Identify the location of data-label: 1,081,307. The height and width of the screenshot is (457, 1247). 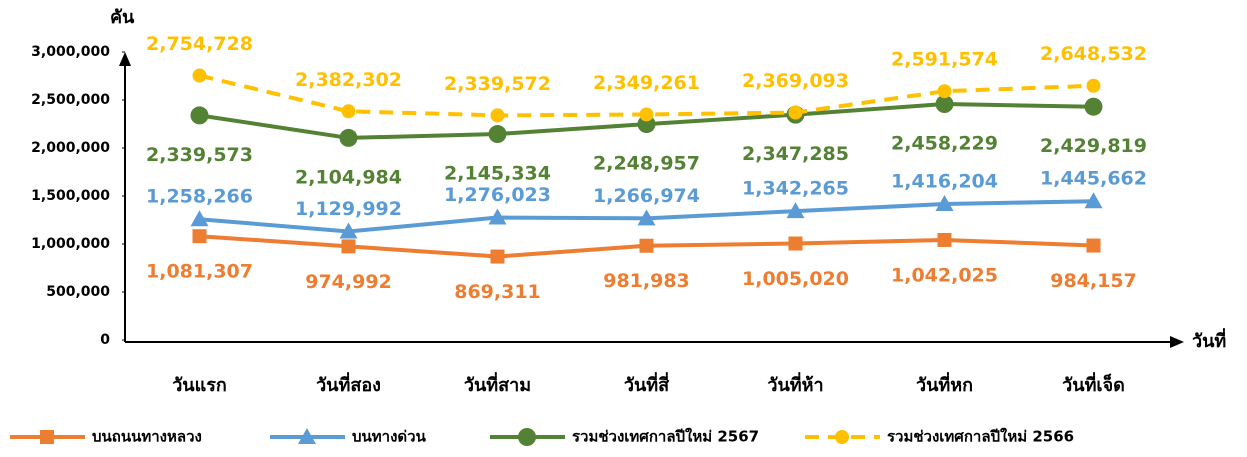
(199, 272).